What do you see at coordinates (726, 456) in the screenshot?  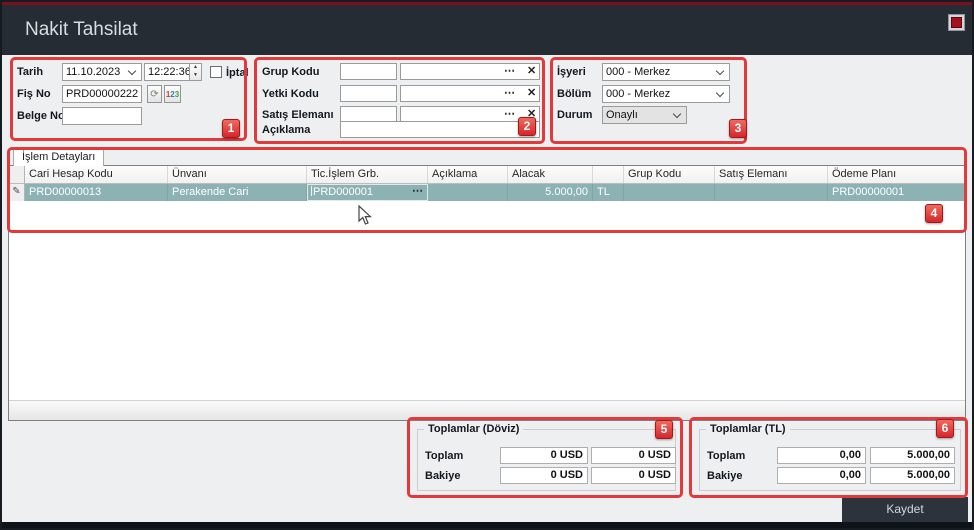 I see `tl-toplam-label: Toplam` at bounding box center [726, 456].